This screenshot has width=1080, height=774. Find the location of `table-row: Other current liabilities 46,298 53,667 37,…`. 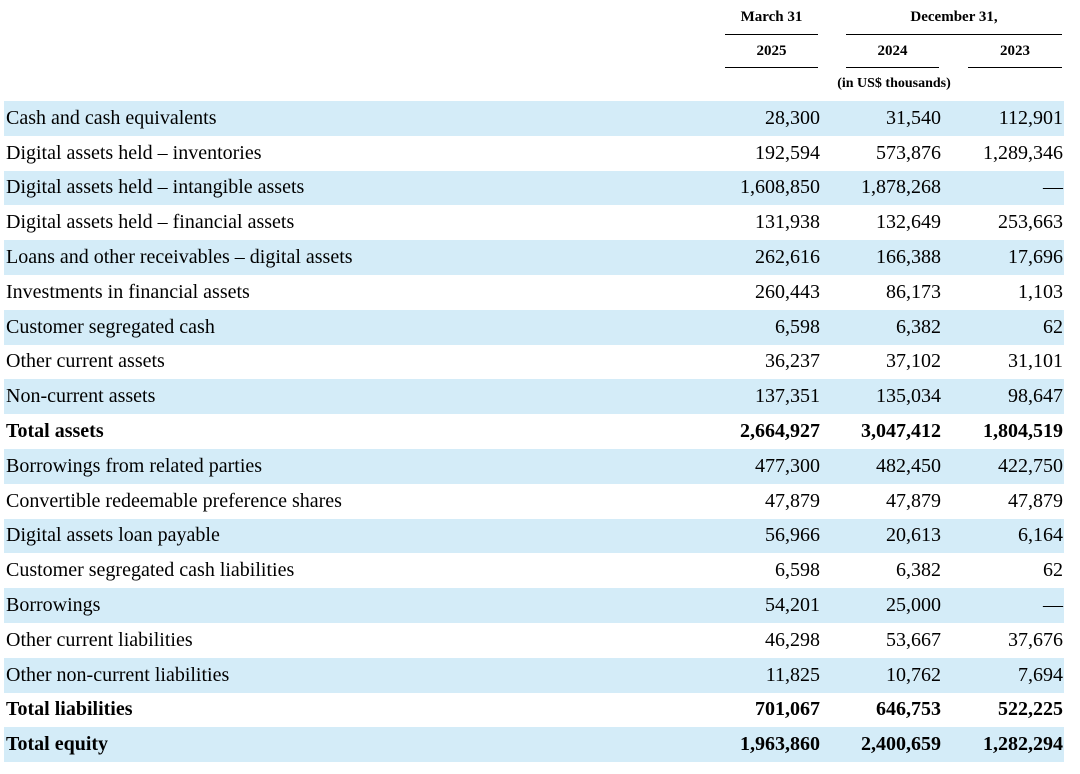

table-row: Other current liabilities 46,298 53,667 37,… is located at coordinates (534, 640).